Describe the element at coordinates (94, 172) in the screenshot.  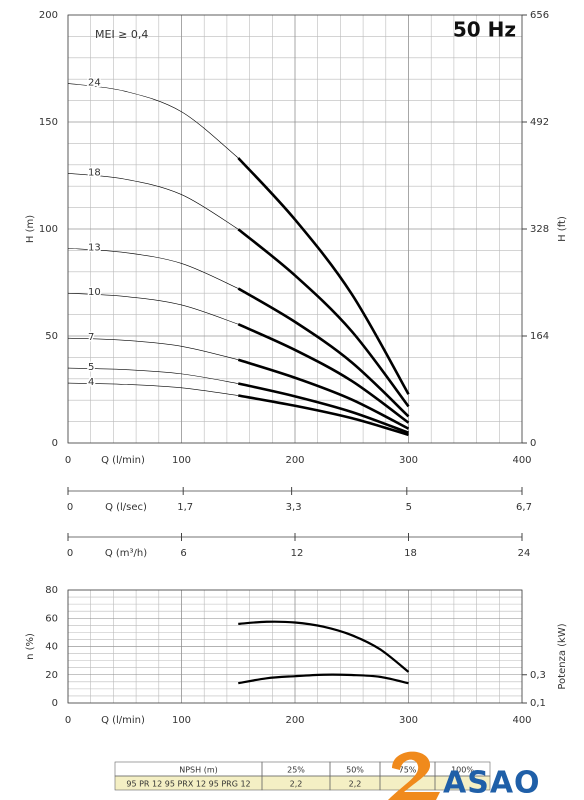
I see `curve-label: 18` at that location.